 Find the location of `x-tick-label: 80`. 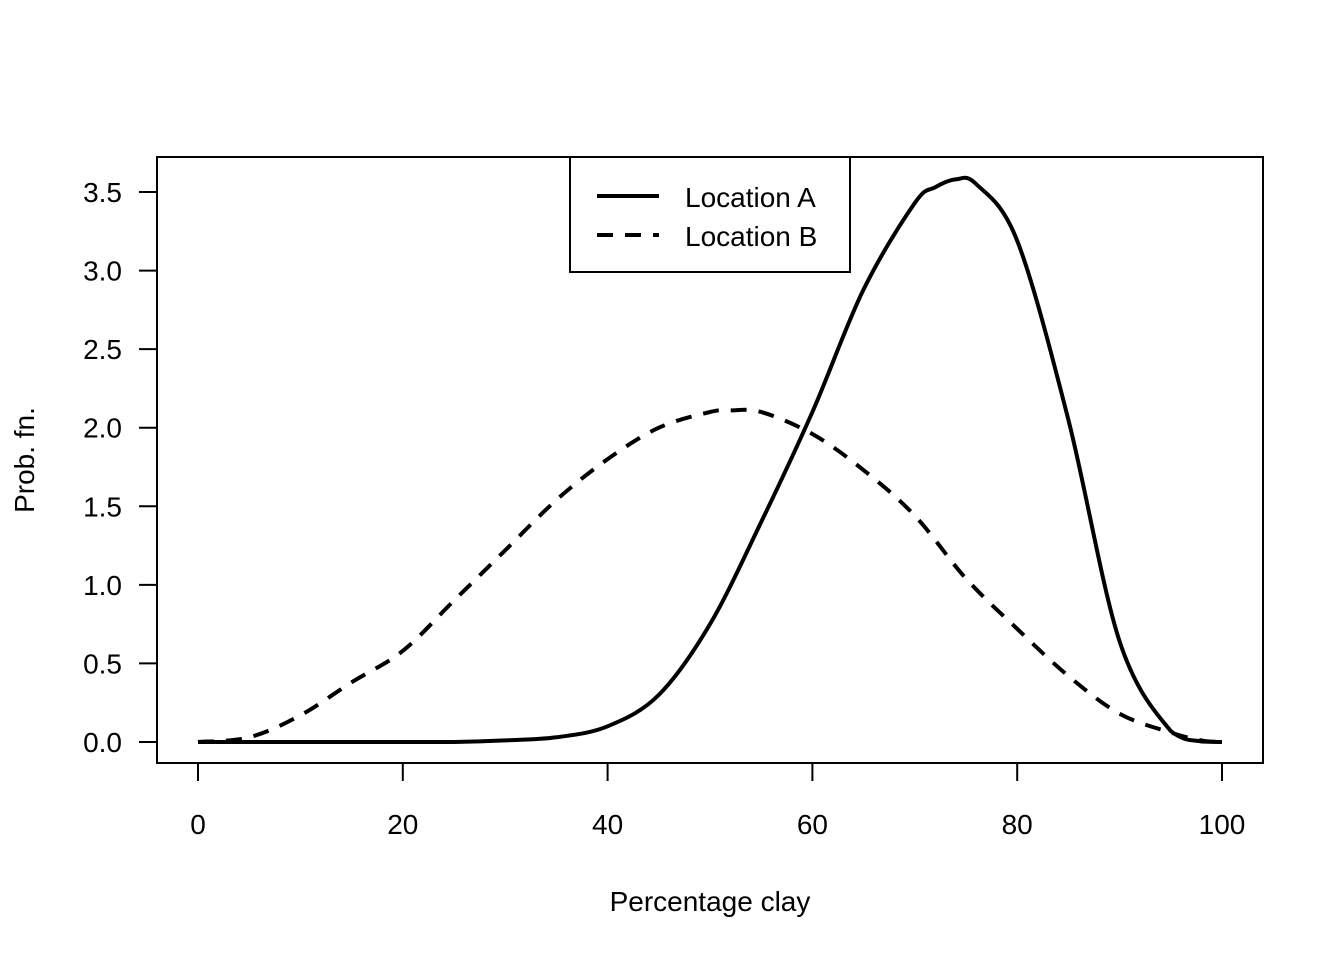

x-tick-label: 80 is located at coordinates (1017, 824).